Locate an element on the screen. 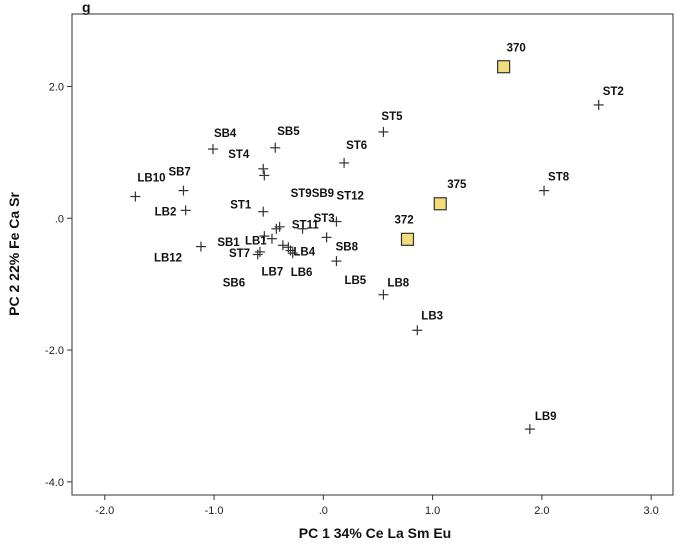 Image resolution: width=678 pixels, height=549 pixels. y-tick-label: -4.0 is located at coordinates (54, 483).